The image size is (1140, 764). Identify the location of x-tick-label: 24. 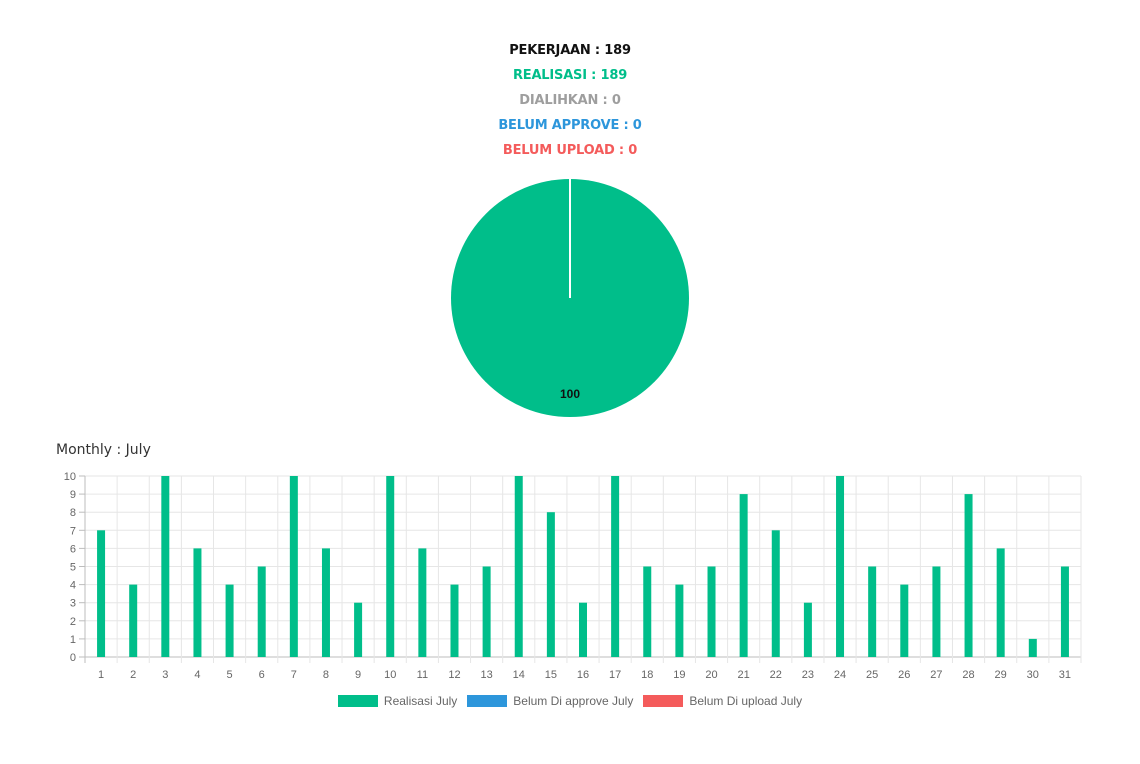
(840, 675).